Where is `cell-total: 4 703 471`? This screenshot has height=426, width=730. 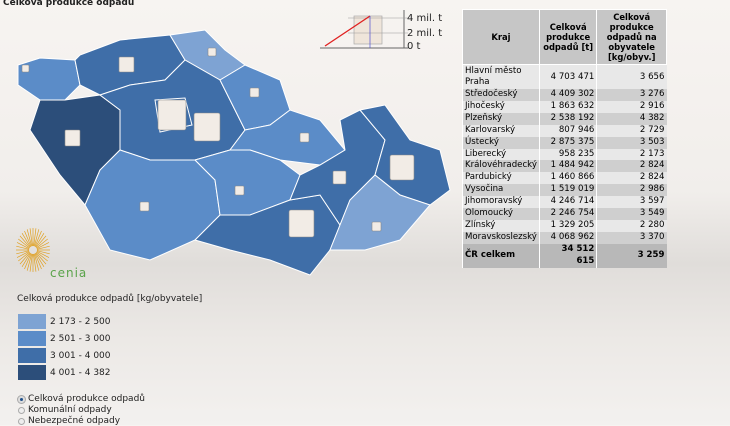 cell-total: 4 703 471 is located at coordinates (567, 76).